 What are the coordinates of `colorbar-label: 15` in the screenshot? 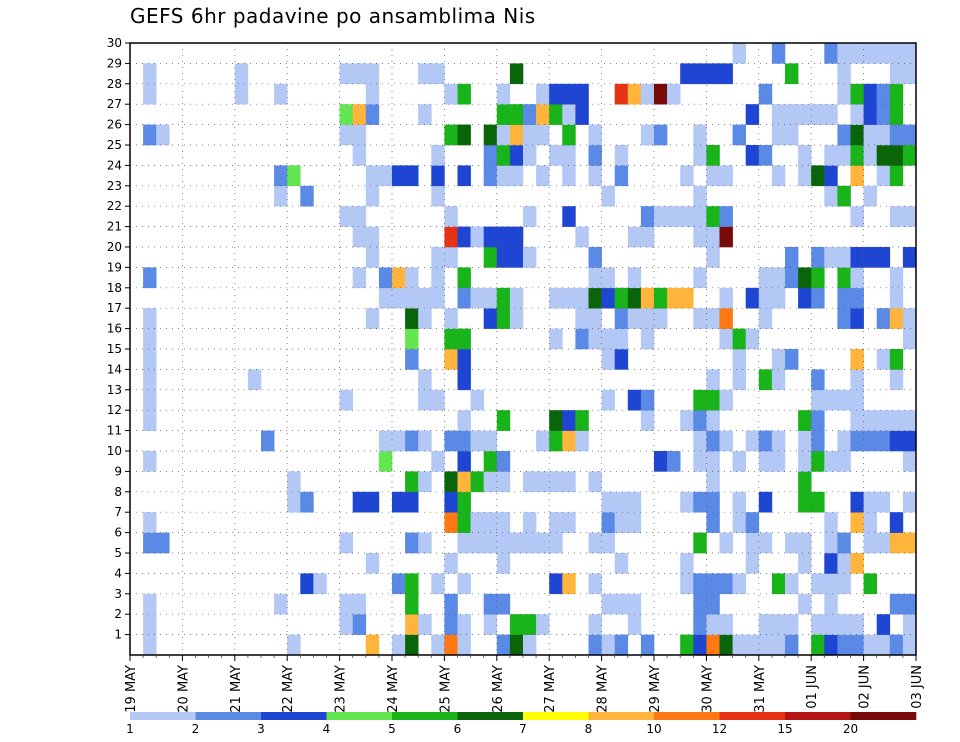 It's located at (784, 729).